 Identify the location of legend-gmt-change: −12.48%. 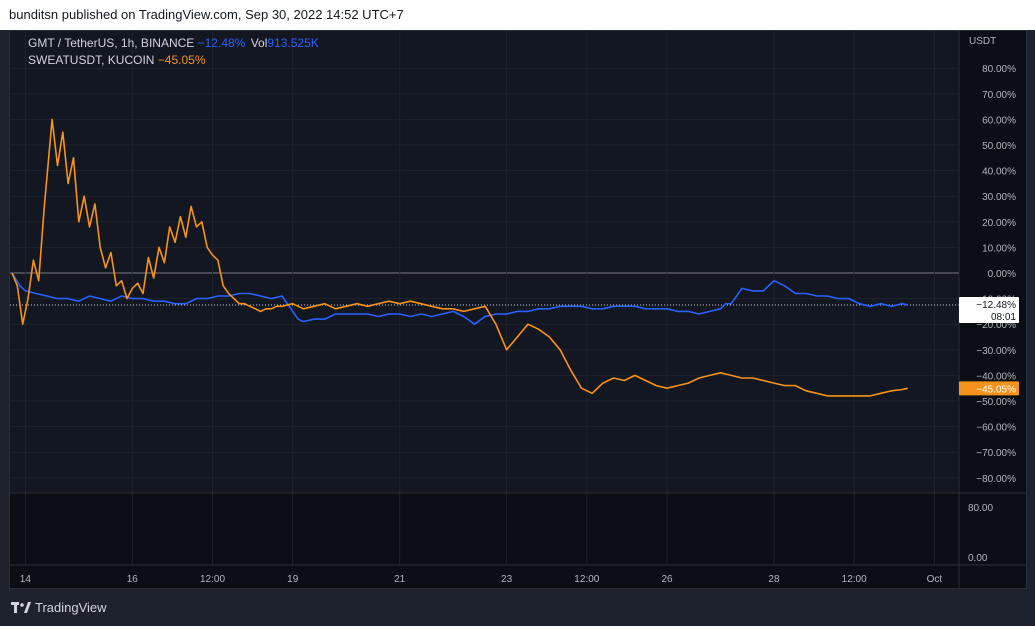
(221, 43).